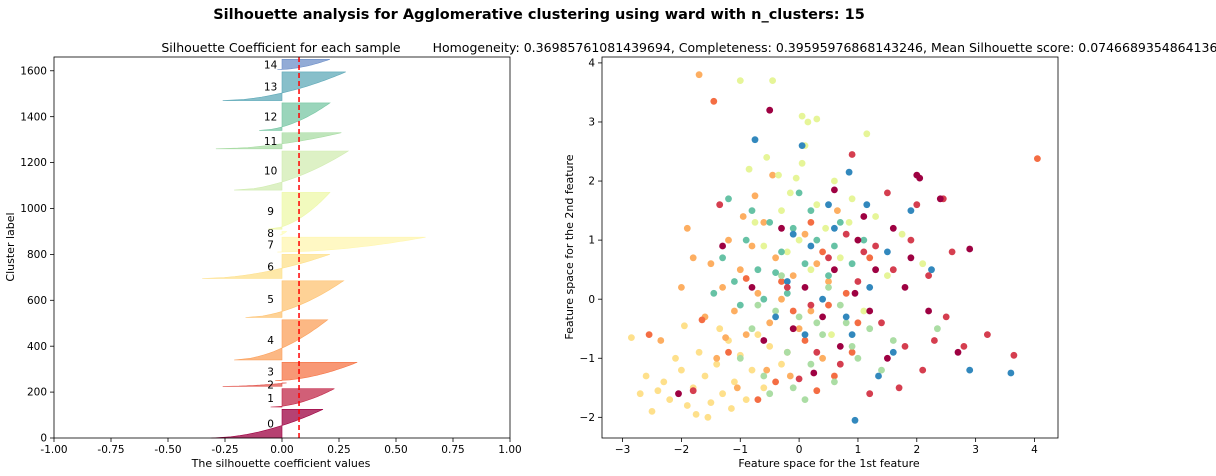 Image resolution: width=1216 pixels, height=476 pixels. Describe the element at coordinates (591, 64) in the screenshot. I see `scatter-y-tick-label: 4` at that location.